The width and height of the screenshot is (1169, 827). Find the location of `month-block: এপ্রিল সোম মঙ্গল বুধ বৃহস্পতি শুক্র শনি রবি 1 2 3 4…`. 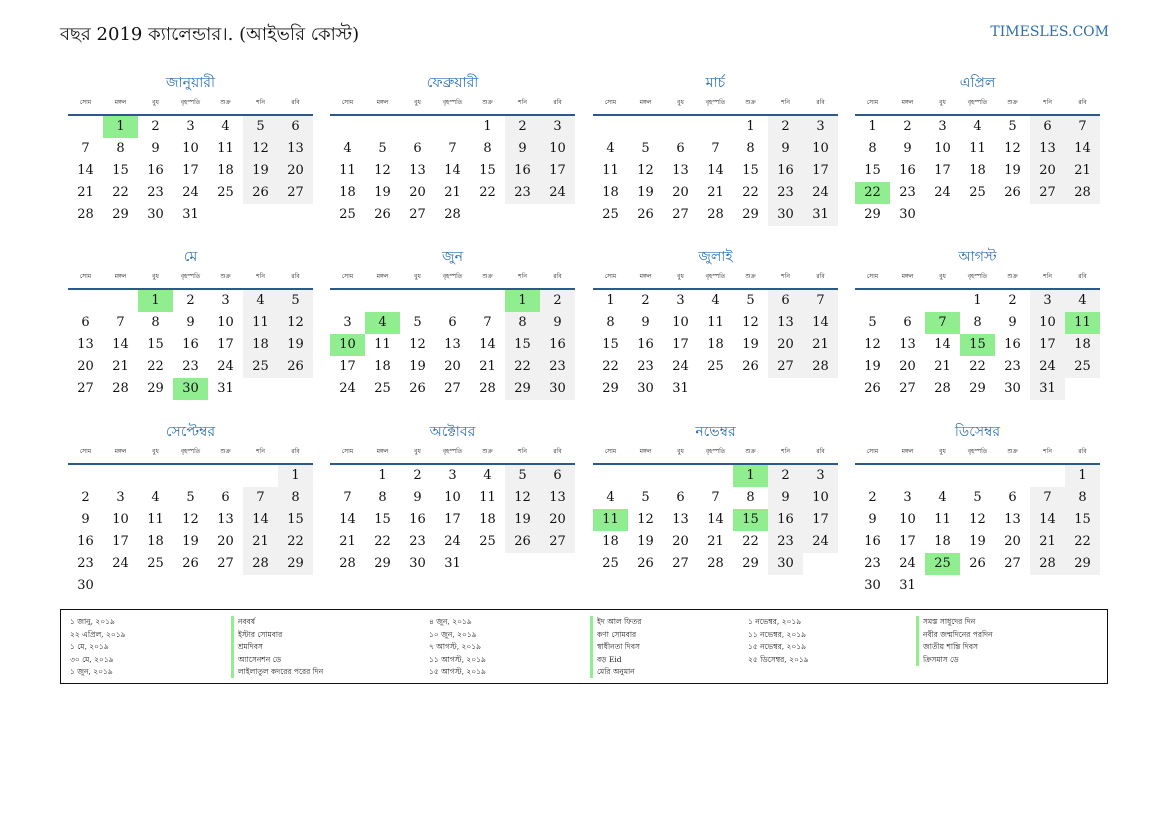

month-block: এপ্রিল সোম মঙ্গল বুধ বৃহস্পতি শুক্র শনি রবি 1 2 3 4… is located at coordinates (977, 149).